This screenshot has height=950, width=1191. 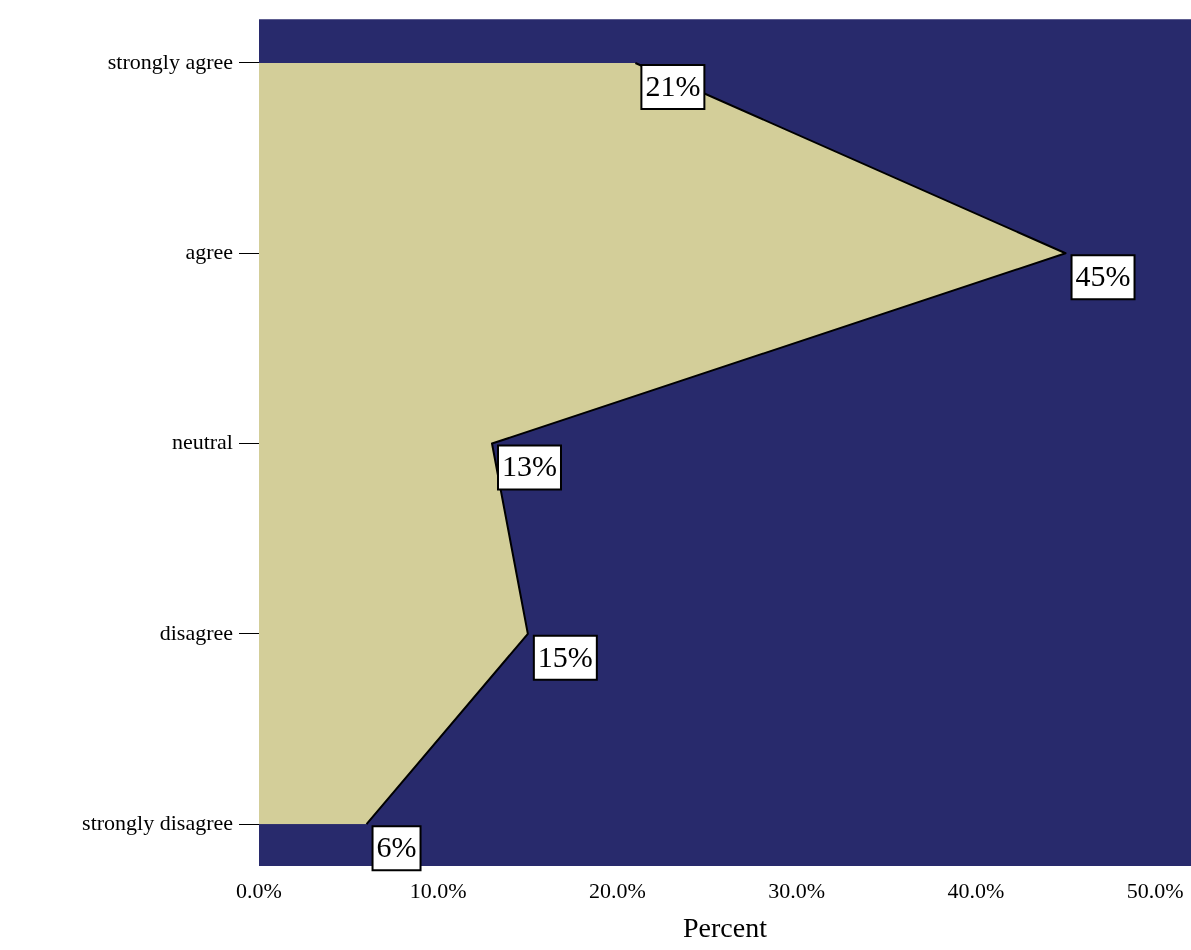 I want to click on y-tick-label: neutral, so click(x=202, y=442).